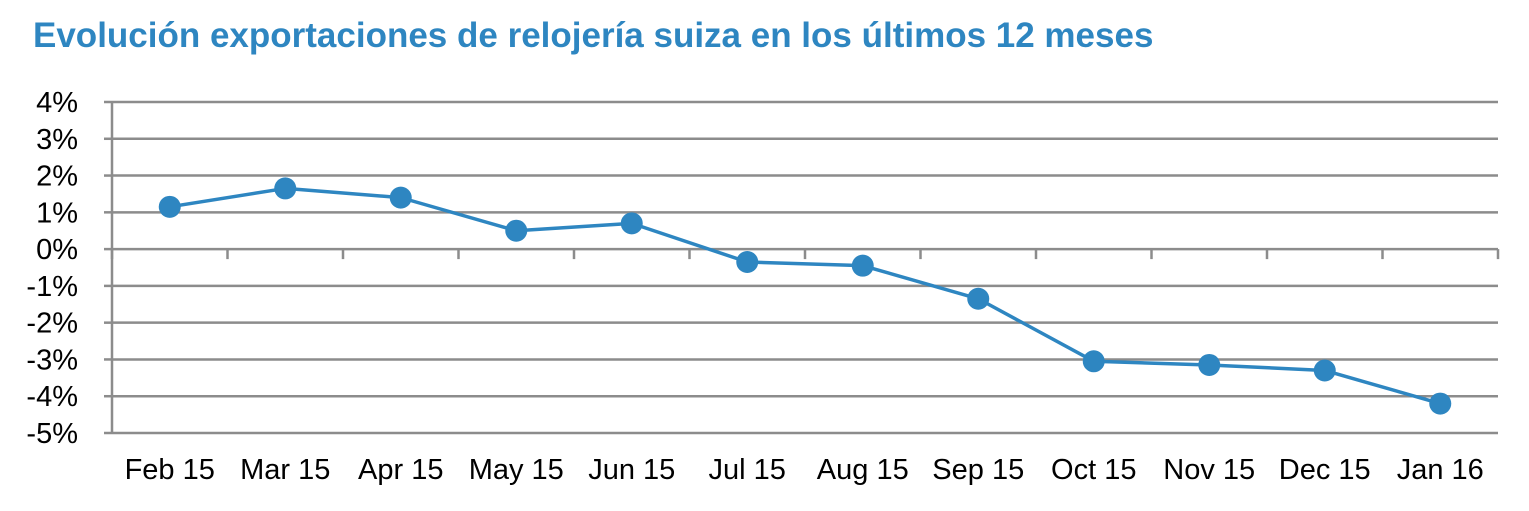 Image resolution: width=1529 pixels, height=511 pixels. I want to click on y-tick-label: 3%, so click(57, 140).